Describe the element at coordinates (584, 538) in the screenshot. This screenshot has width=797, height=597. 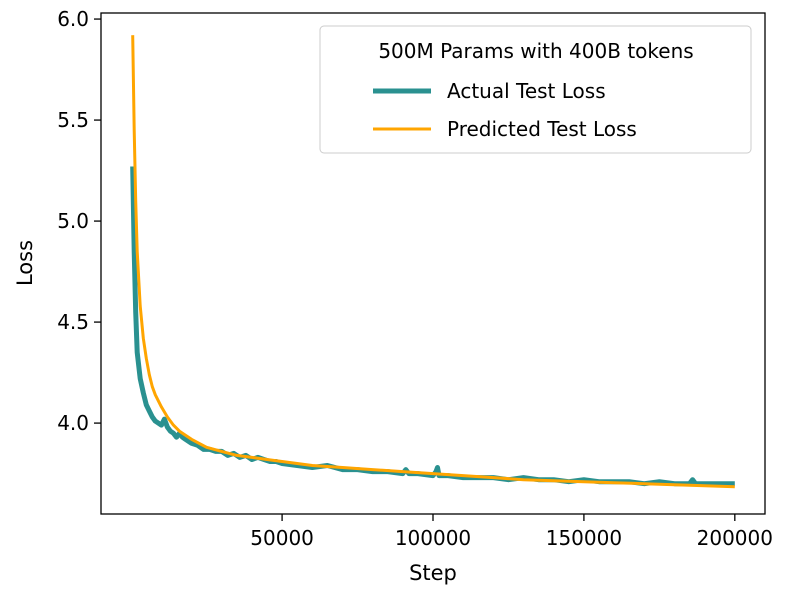
I see `x-tick-label: 150000` at that location.